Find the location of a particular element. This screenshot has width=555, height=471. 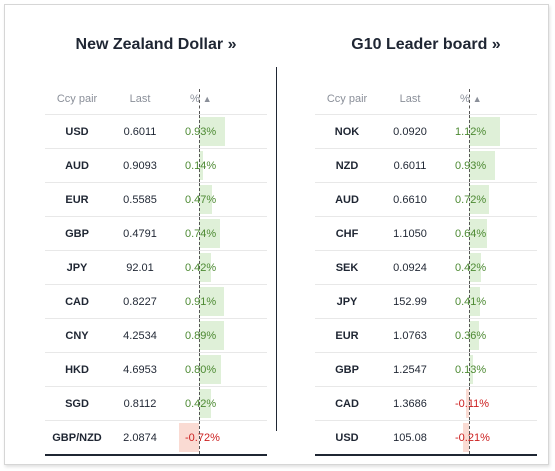

table-row: EUR 1.0763 0.36% is located at coordinates (426, 335).